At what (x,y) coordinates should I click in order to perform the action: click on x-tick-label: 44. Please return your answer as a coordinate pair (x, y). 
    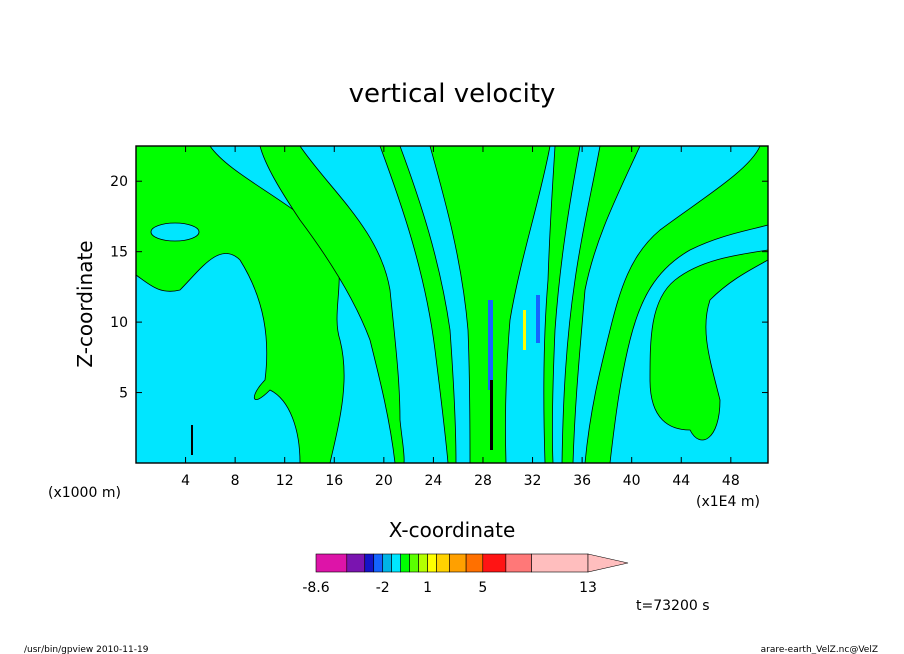
    Looking at the image, I should click on (681, 481).